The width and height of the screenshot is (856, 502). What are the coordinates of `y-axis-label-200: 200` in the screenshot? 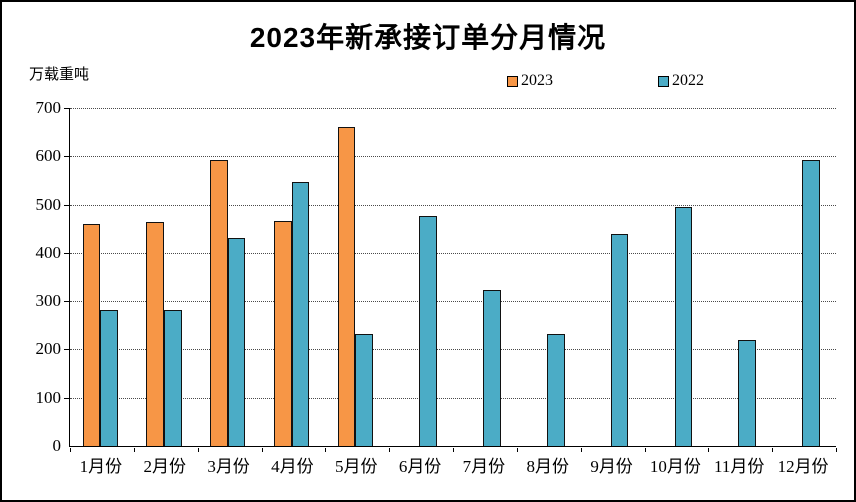 It's located at (48, 349).